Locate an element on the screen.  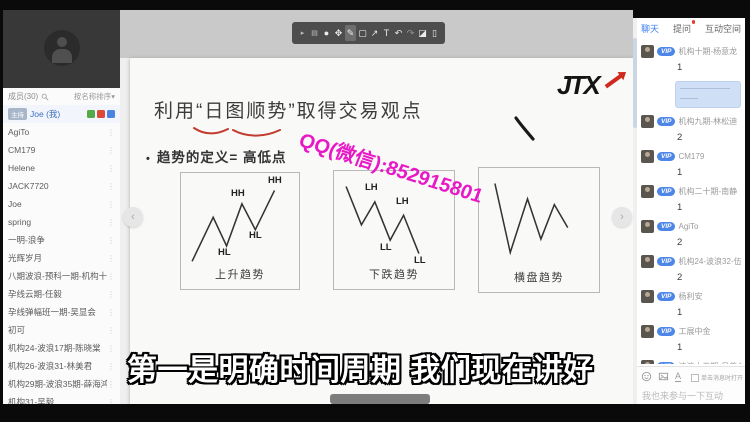
chat-tabs: 聊天 提问 互动空间 is located at coordinates (691, 27).